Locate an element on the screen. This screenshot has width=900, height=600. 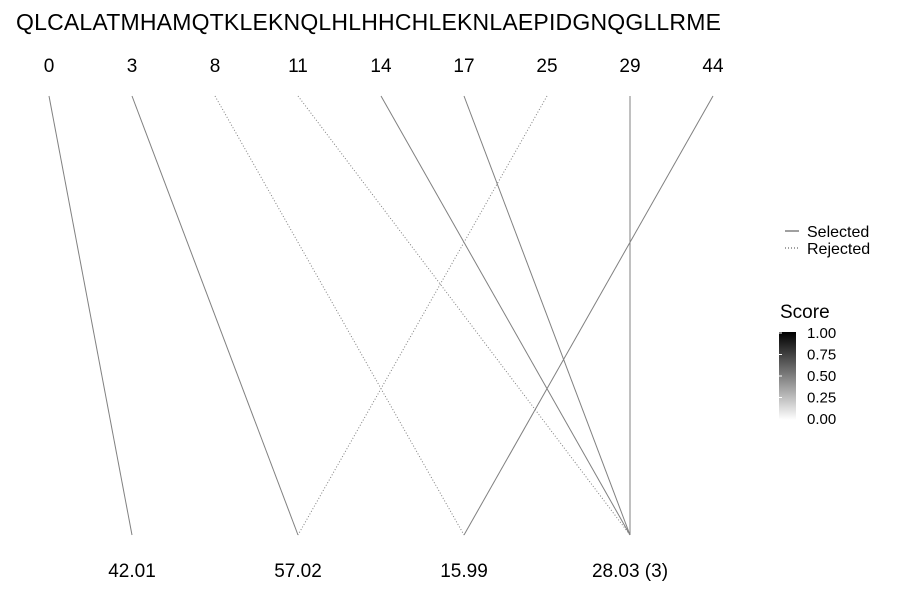
line-type-legend: Selected Rejected is located at coordinates (827, 241).